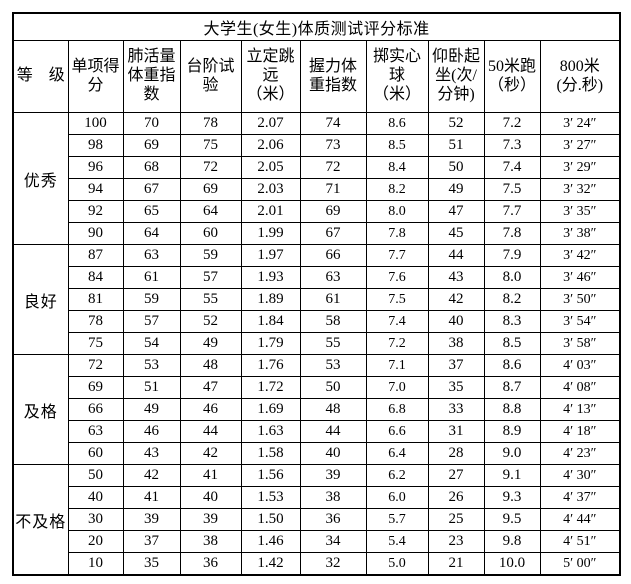  I want to click on cell-vital-capacity-weight-index: 70, so click(151, 123).